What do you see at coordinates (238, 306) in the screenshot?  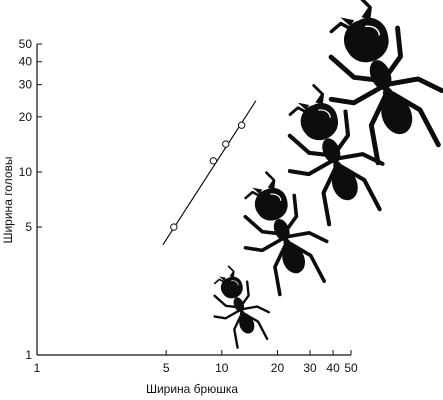 I see `ant-small-icon` at bounding box center [238, 306].